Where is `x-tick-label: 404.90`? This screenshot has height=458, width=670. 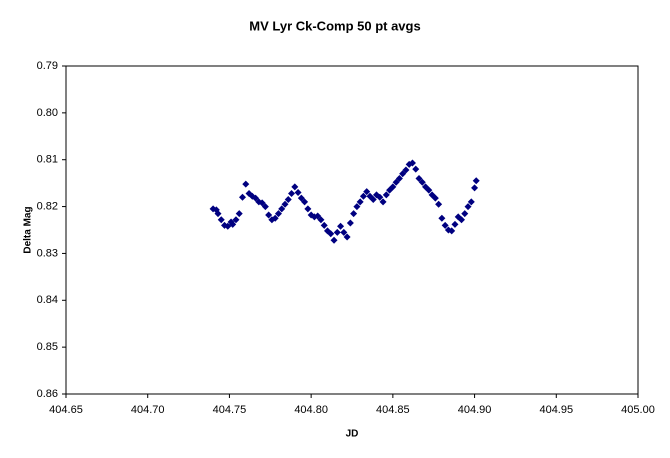 x-tick-label: 404.90 is located at coordinates (475, 410).